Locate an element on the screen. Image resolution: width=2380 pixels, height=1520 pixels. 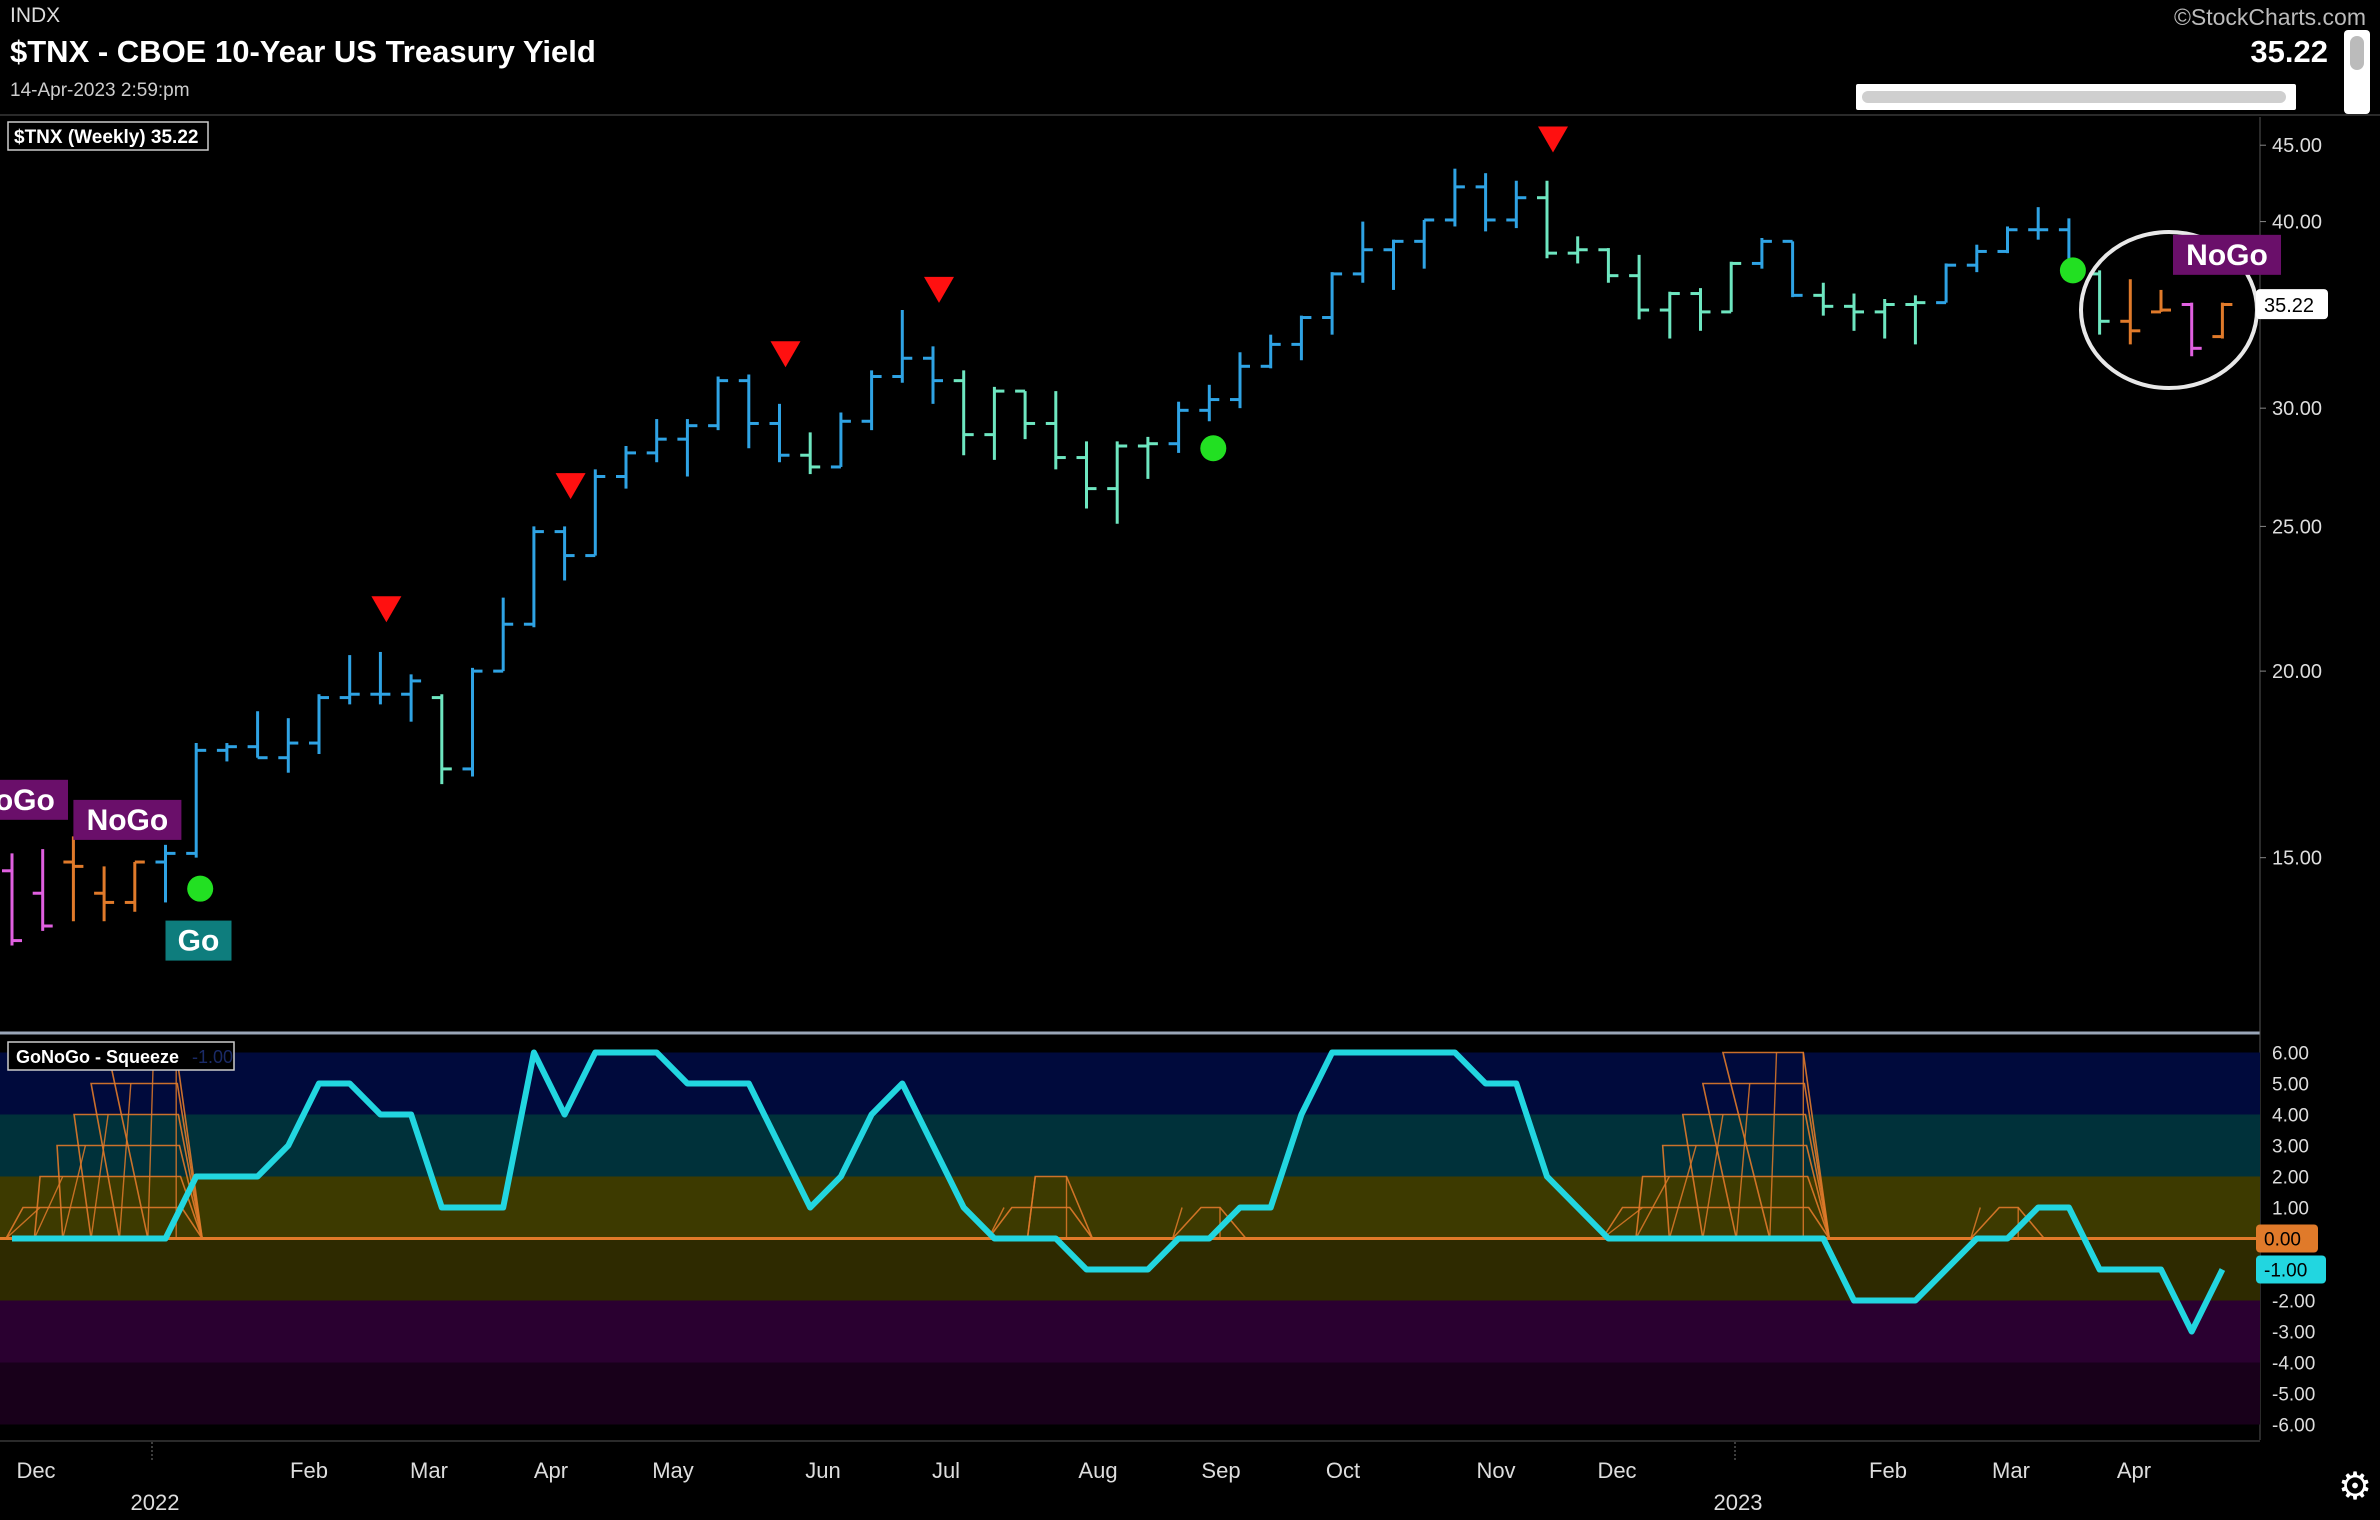
brand-link: ©StockCharts.com is located at coordinates (2269, 17).